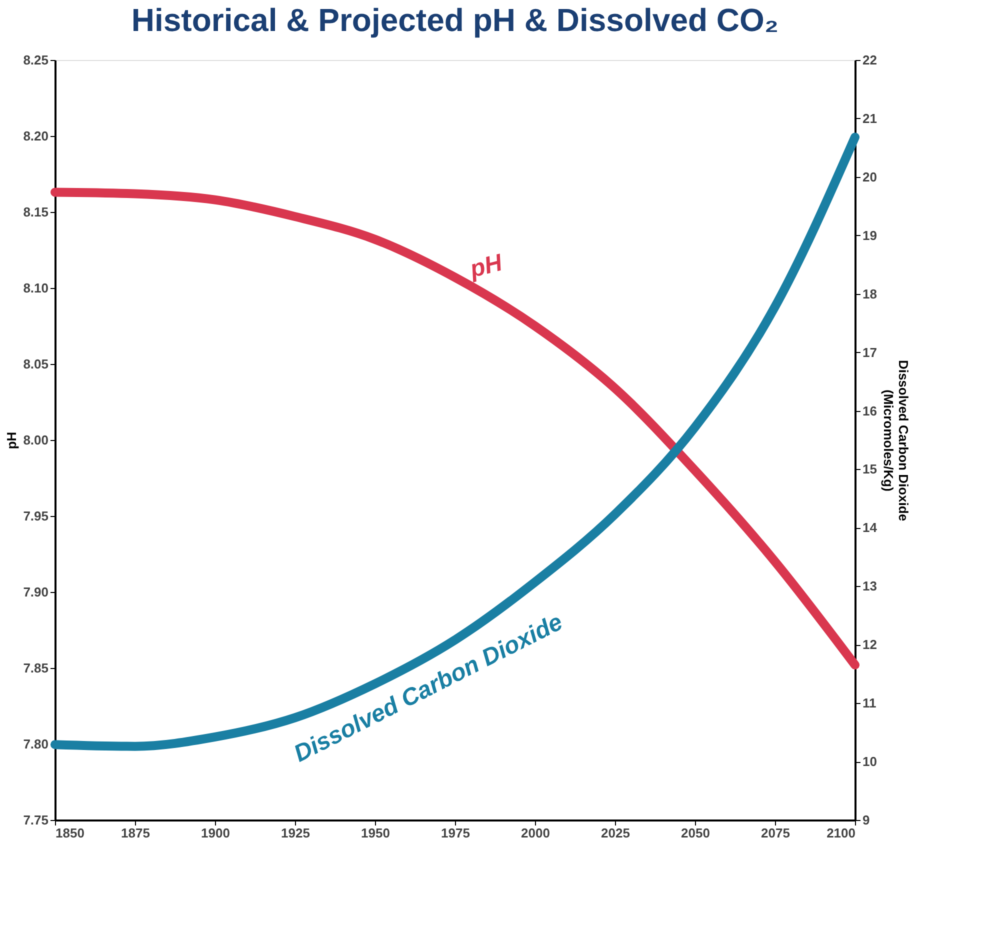  What do you see at coordinates (35, 820) in the screenshot?
I see `y-tick-label: 7.75` at bounding box center [35, 820].